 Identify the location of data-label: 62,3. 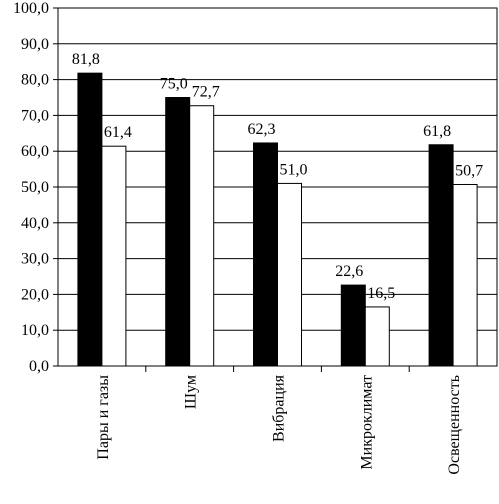
(262, 129).